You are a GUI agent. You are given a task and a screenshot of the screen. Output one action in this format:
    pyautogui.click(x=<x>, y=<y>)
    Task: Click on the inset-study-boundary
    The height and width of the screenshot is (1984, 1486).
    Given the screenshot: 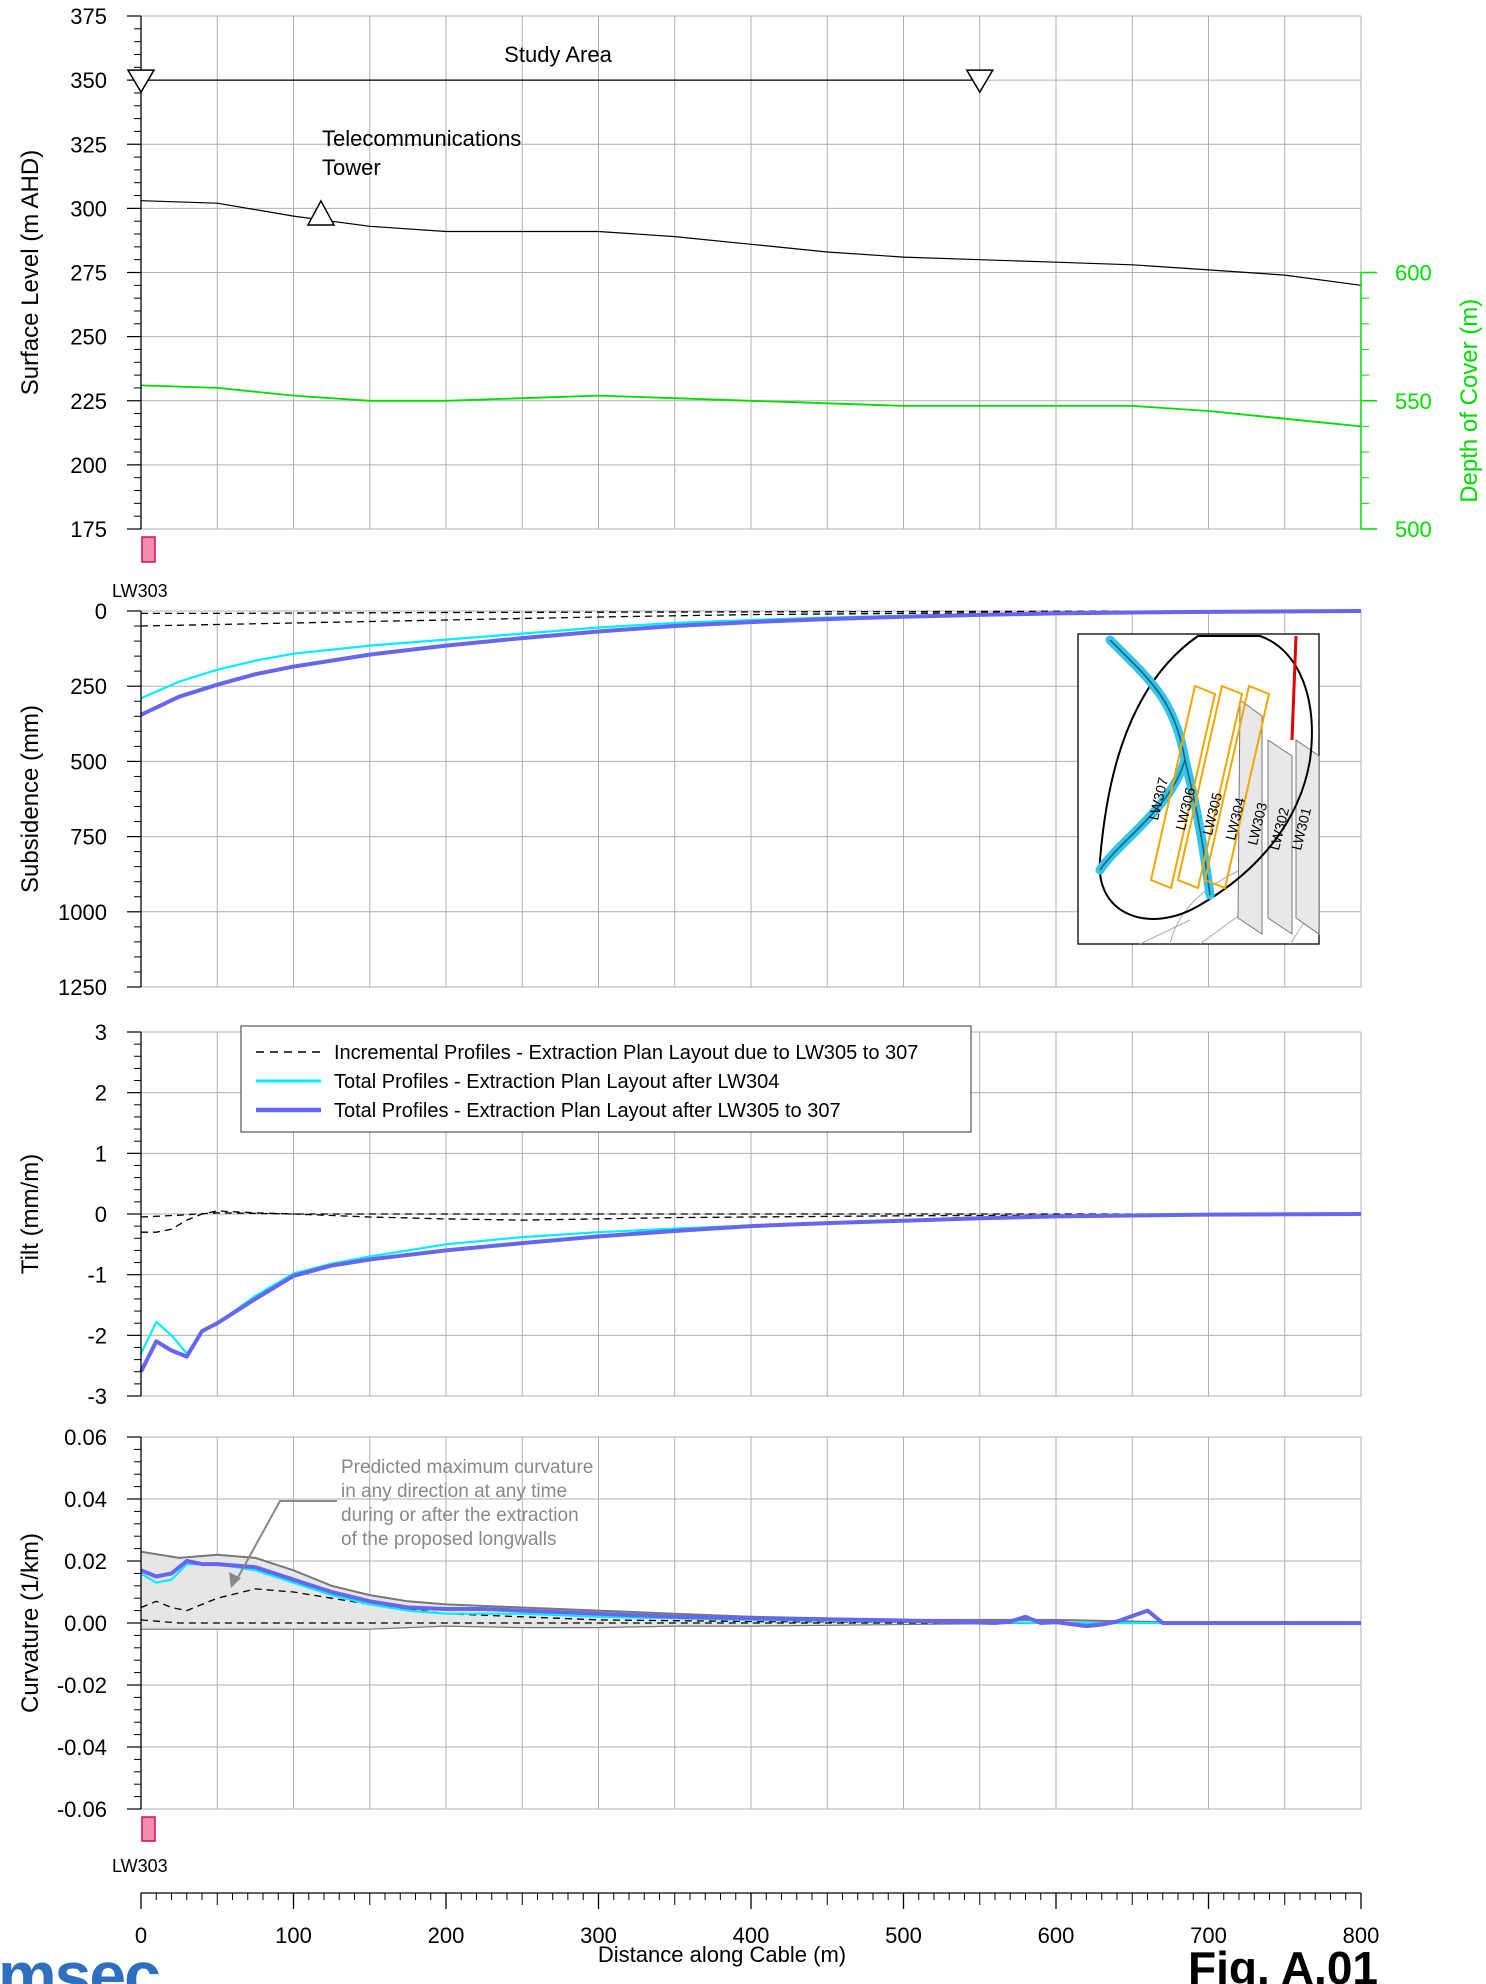 What is the action you would take?
    pyautogui.click(x=1205, y=777)
    